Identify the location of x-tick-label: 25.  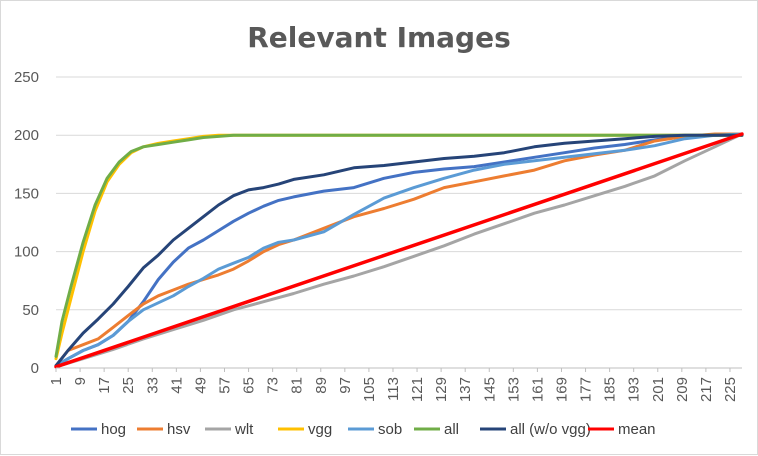
(128, 385).